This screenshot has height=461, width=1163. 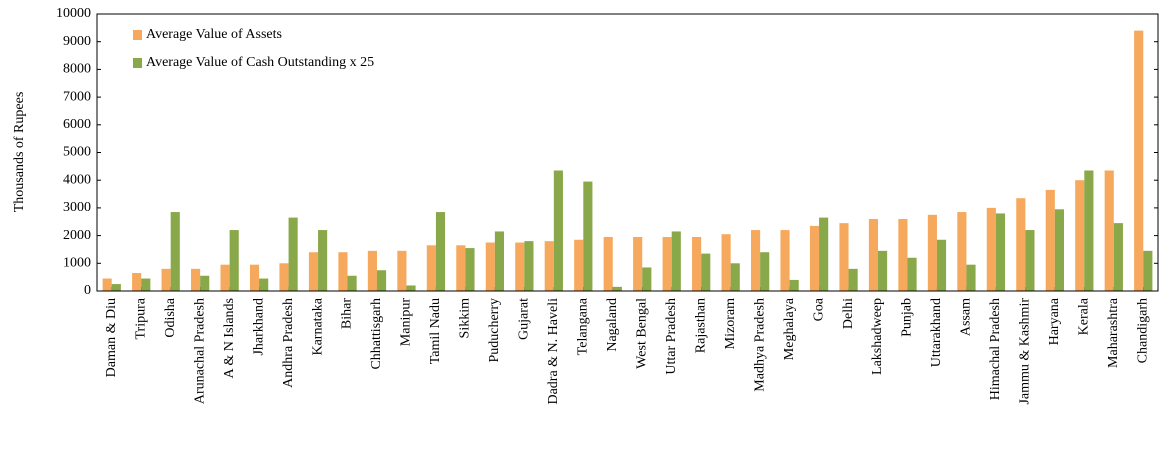 I want to click on x-tick-label: Dadra & N. Haveli, so click(x=553, y=351).